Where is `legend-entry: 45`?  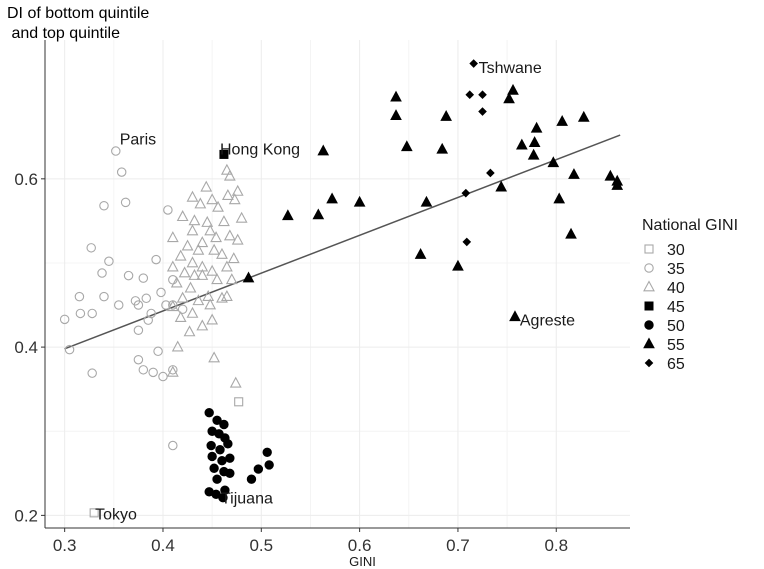
legend-entry: 45 is located at coordinates (664, 307).